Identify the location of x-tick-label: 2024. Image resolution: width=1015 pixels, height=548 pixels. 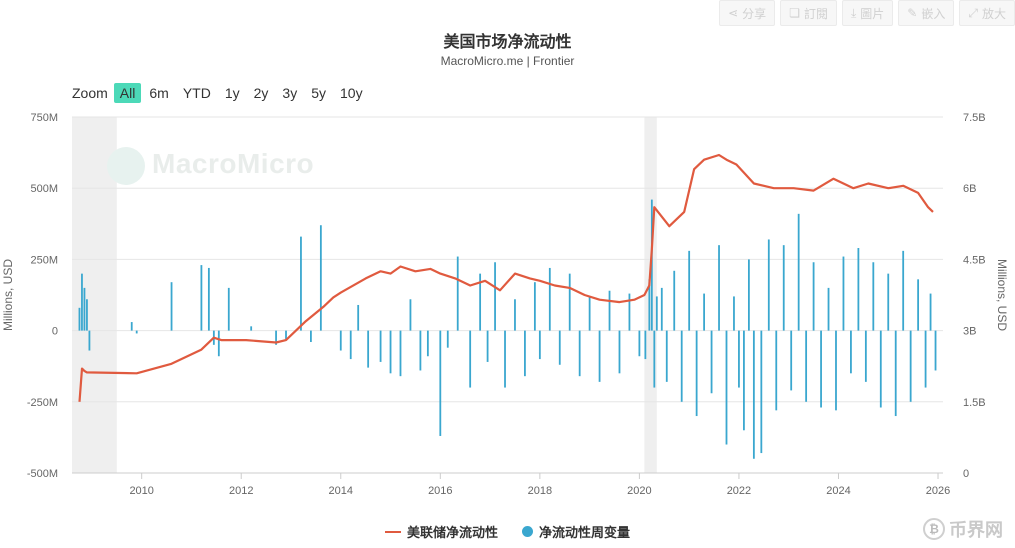
(838, 491).